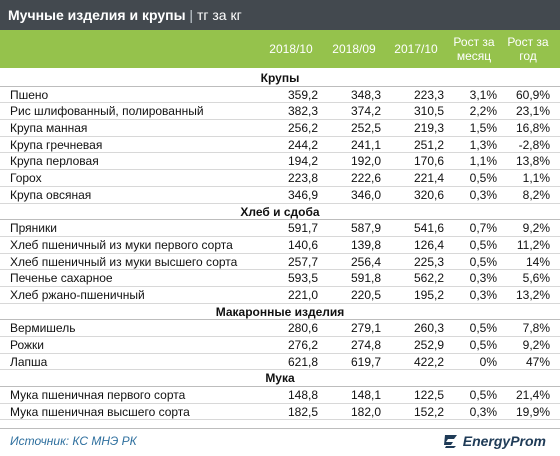 The height and width of the screenshot is (456, 560). What do you see at coordinates (77, 294) in the screenshot?
I see `product-name-cell: Хлеб ржано-пшеничный` at bounding box center [77, 294].